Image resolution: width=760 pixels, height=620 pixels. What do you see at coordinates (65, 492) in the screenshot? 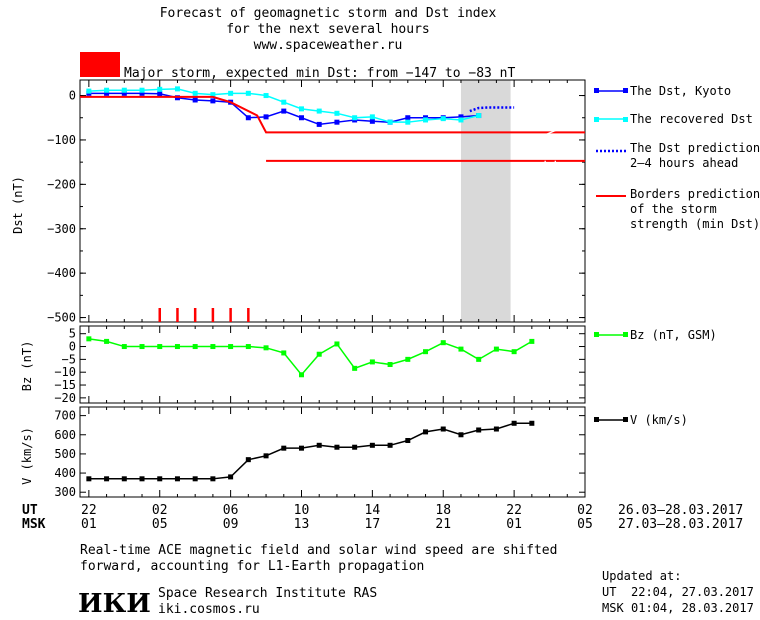
I see `v-ytick-label: 300` at bounding box center [65, 492].